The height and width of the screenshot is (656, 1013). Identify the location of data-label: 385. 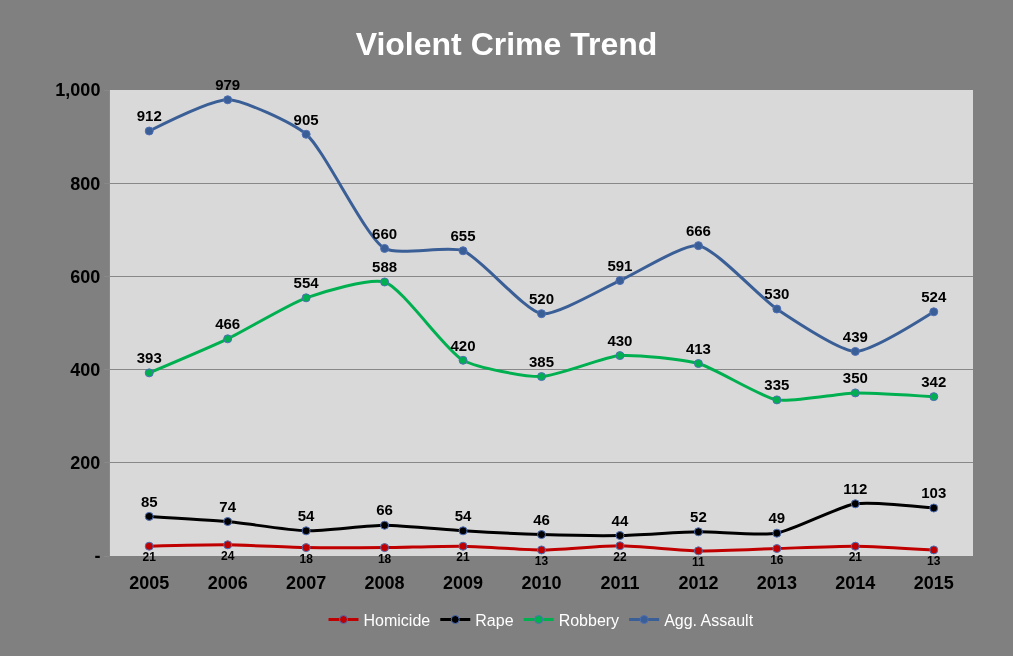
(541, 361).